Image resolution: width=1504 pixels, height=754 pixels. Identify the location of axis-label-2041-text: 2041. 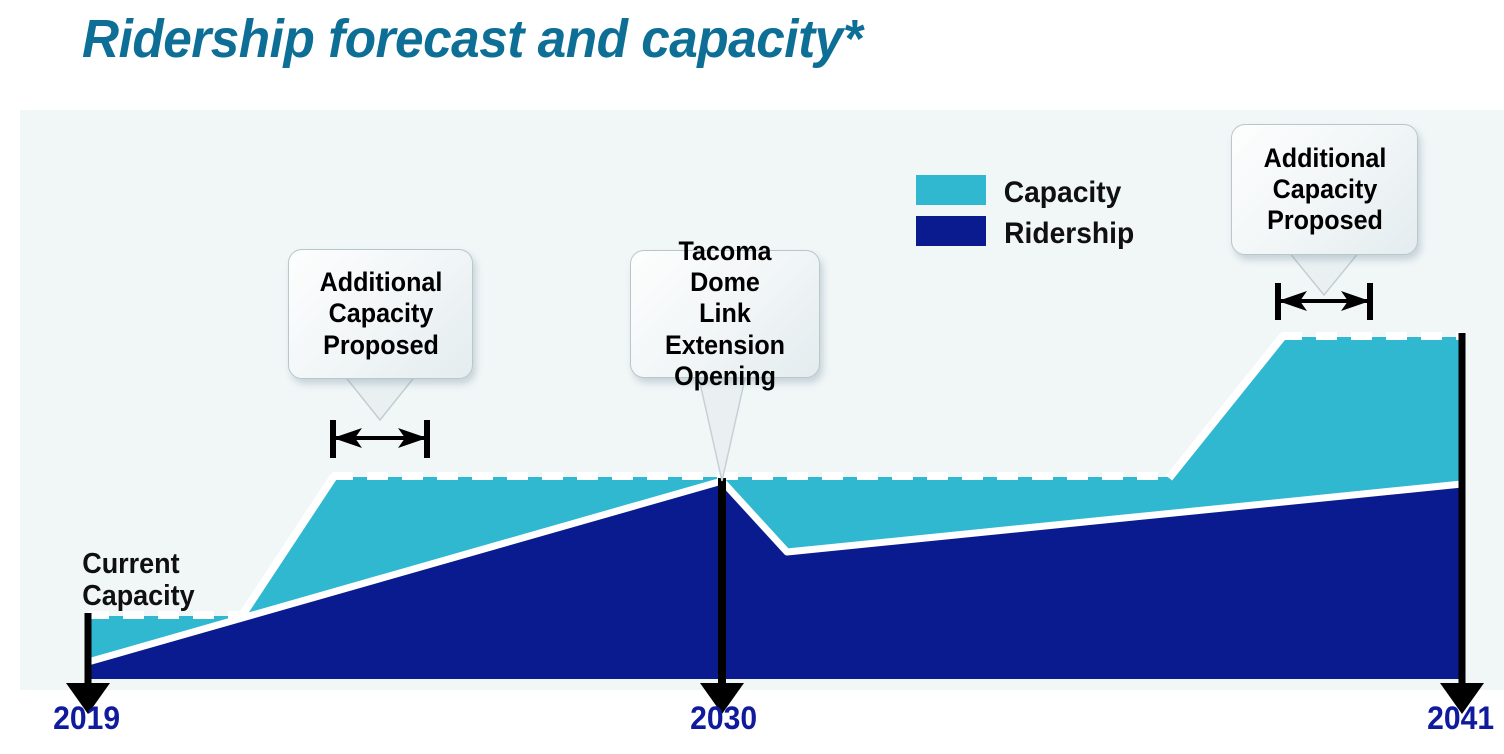
(1461, 718).